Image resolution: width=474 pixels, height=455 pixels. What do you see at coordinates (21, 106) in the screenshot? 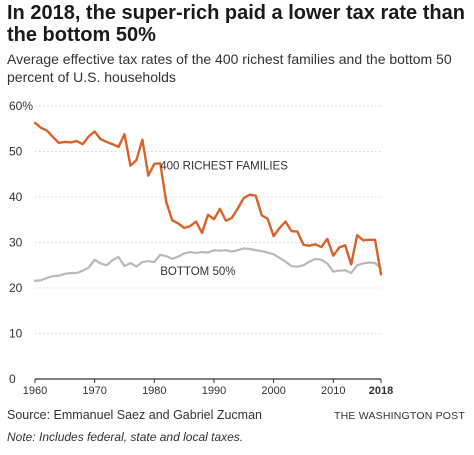
I see `y-tick-label: 60%` at bounding box center [21, 106].